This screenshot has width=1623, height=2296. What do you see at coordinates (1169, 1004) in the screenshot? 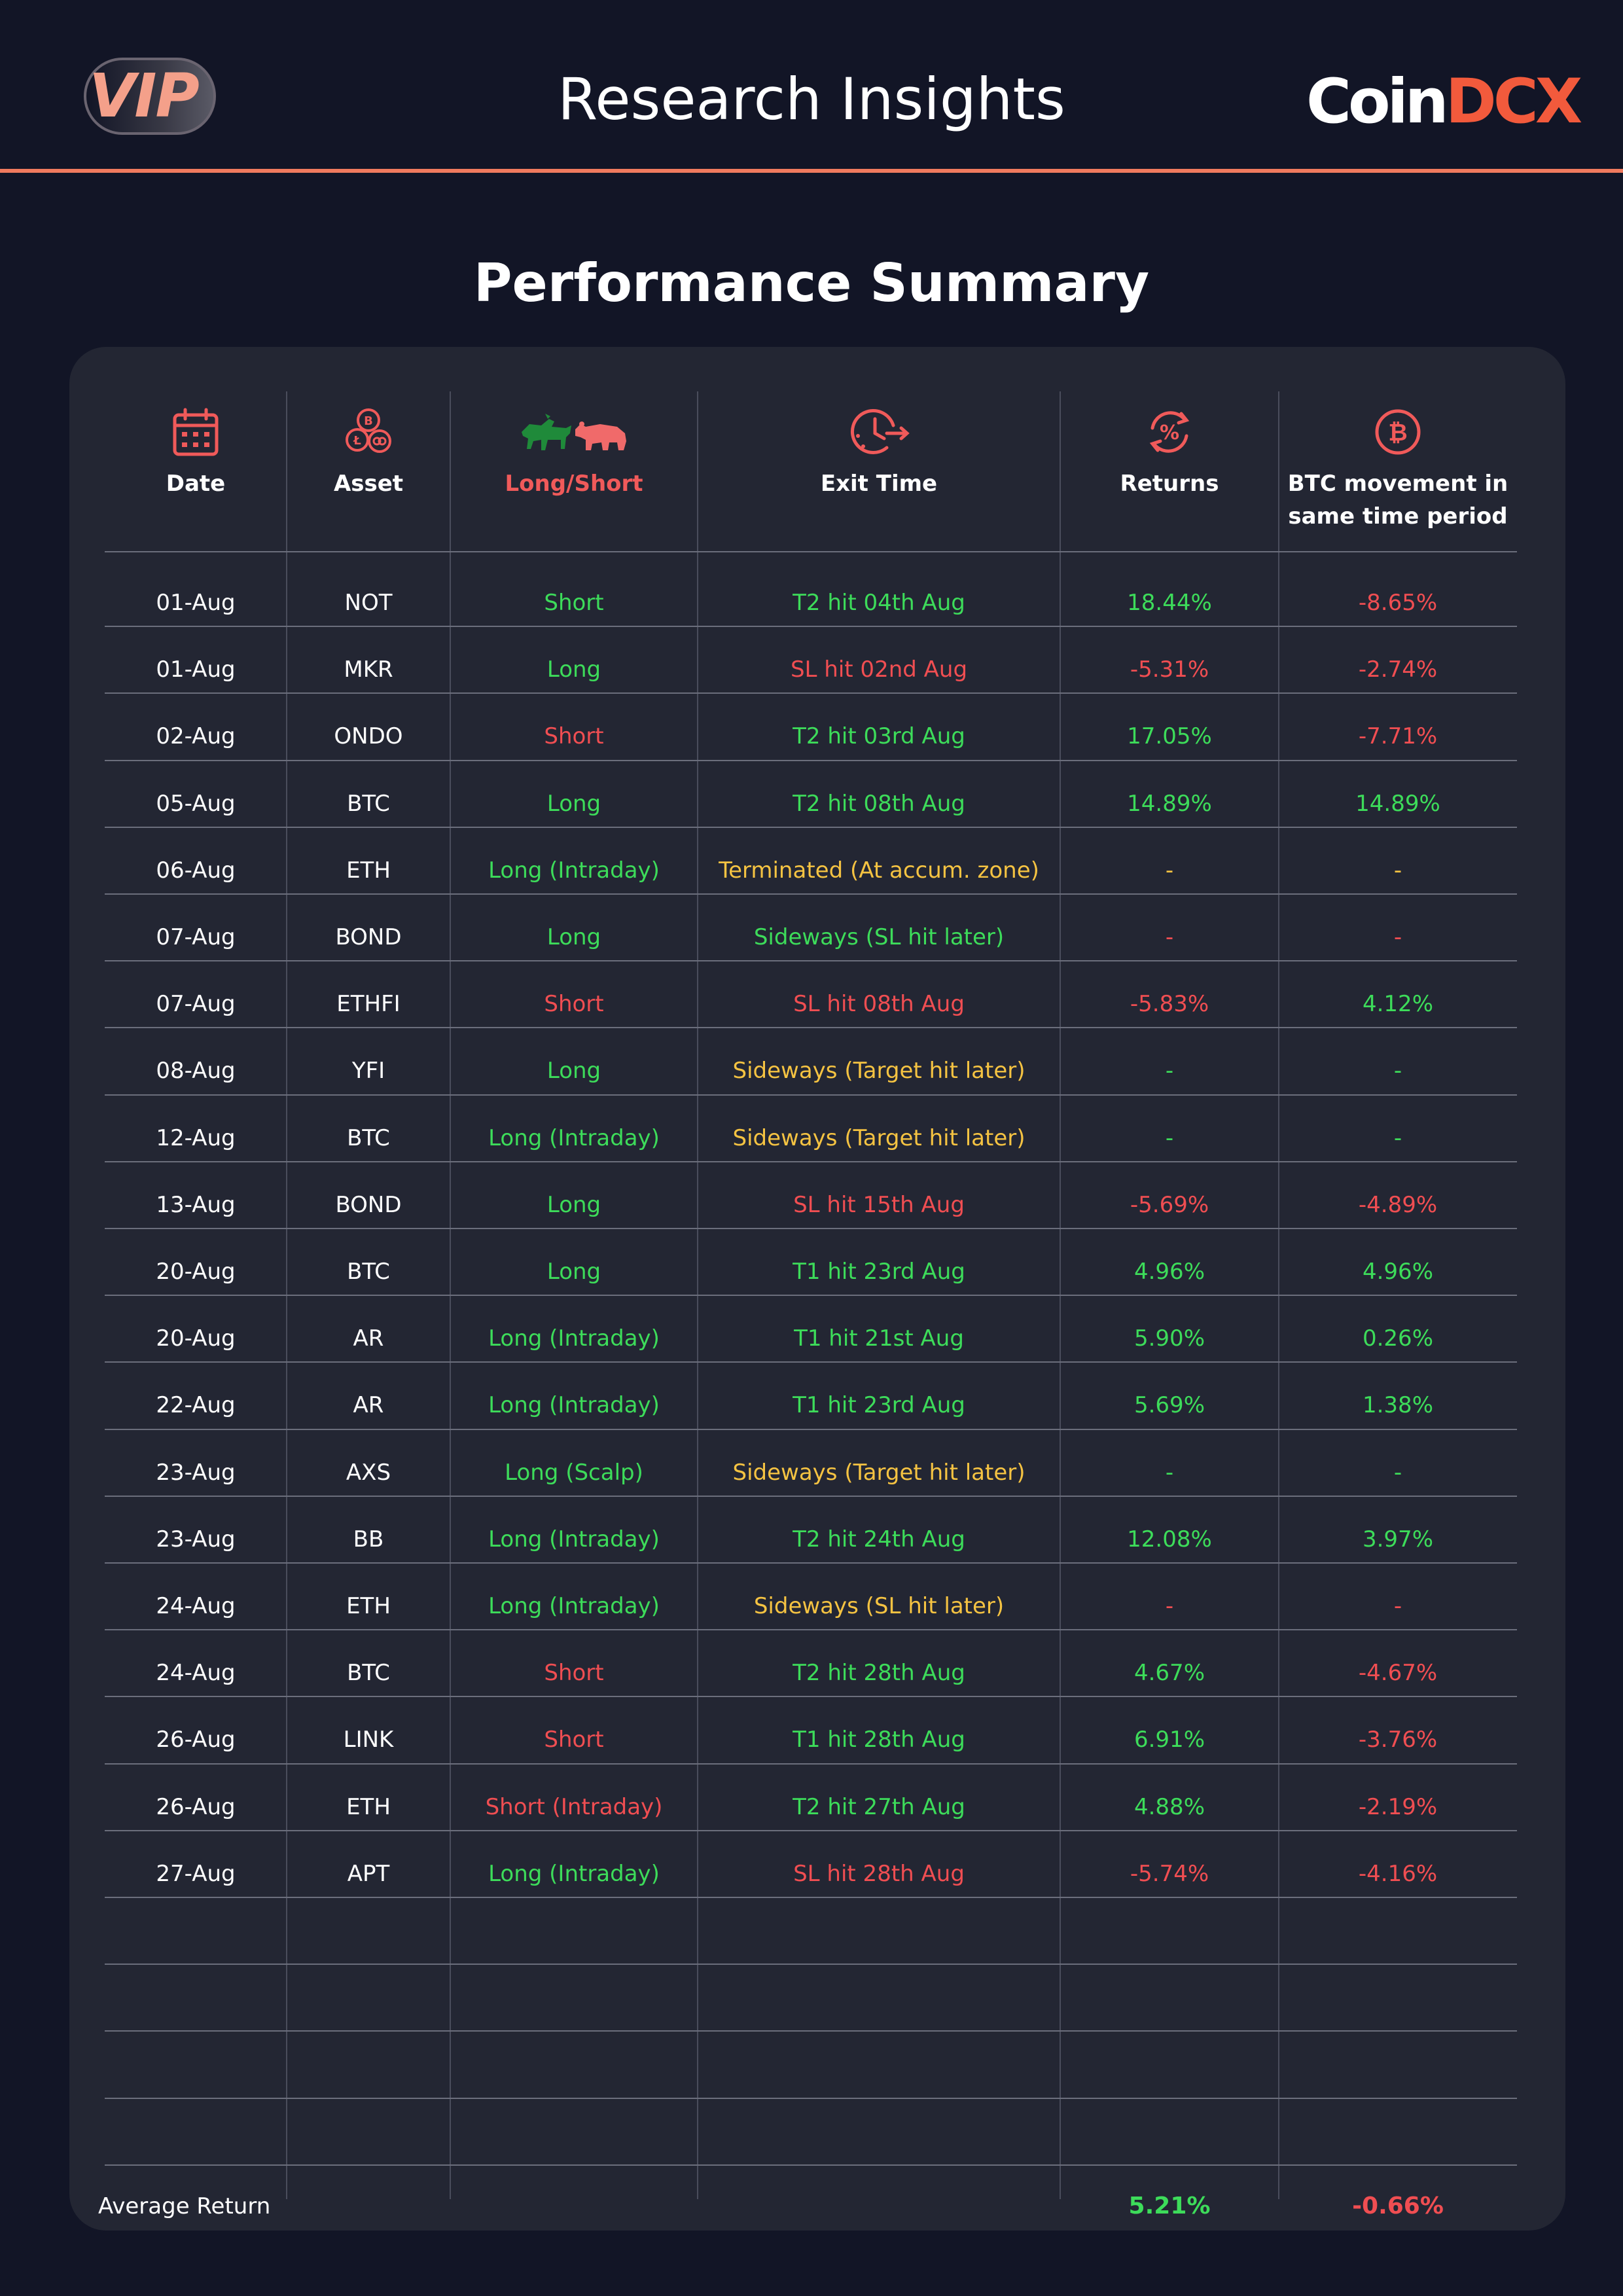
I see `returns-cell: -5.83%` at bounding box center [1169, 1004].